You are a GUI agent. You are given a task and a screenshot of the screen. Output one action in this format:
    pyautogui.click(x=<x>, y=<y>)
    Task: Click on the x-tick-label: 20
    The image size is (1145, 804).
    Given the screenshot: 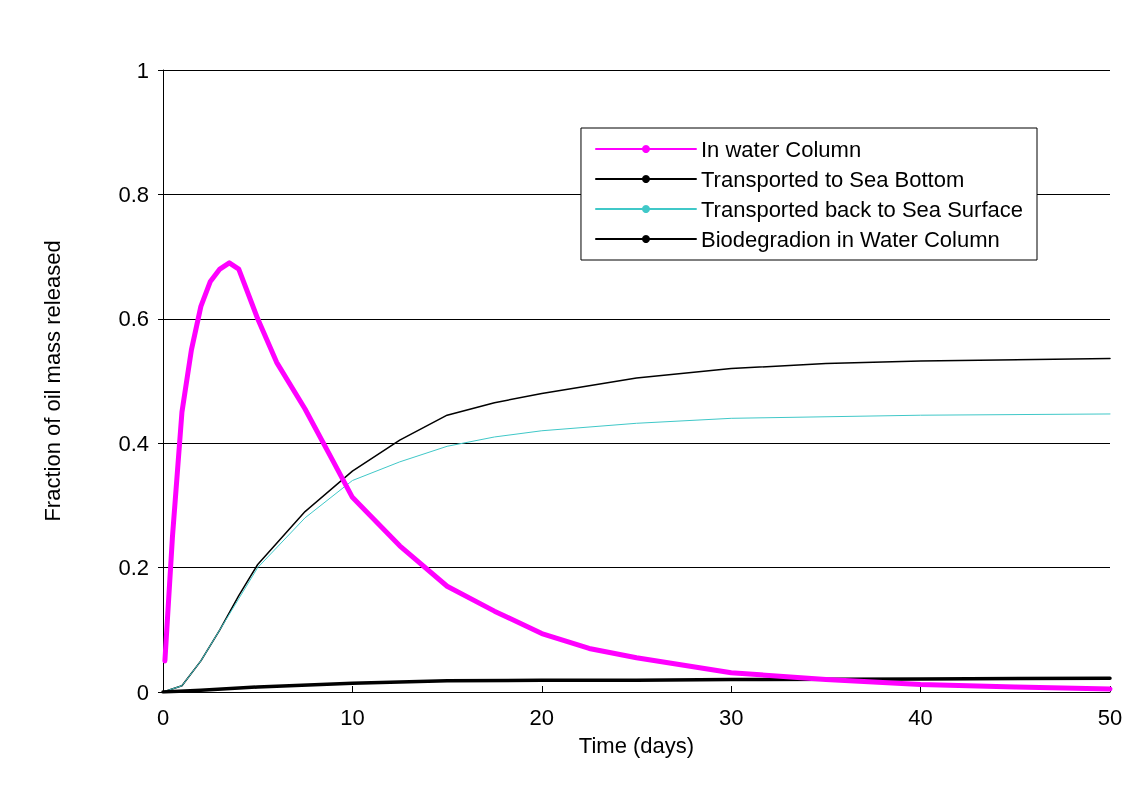 What is the action you would take?
    pyautogui.click(x=542, y=717)
    